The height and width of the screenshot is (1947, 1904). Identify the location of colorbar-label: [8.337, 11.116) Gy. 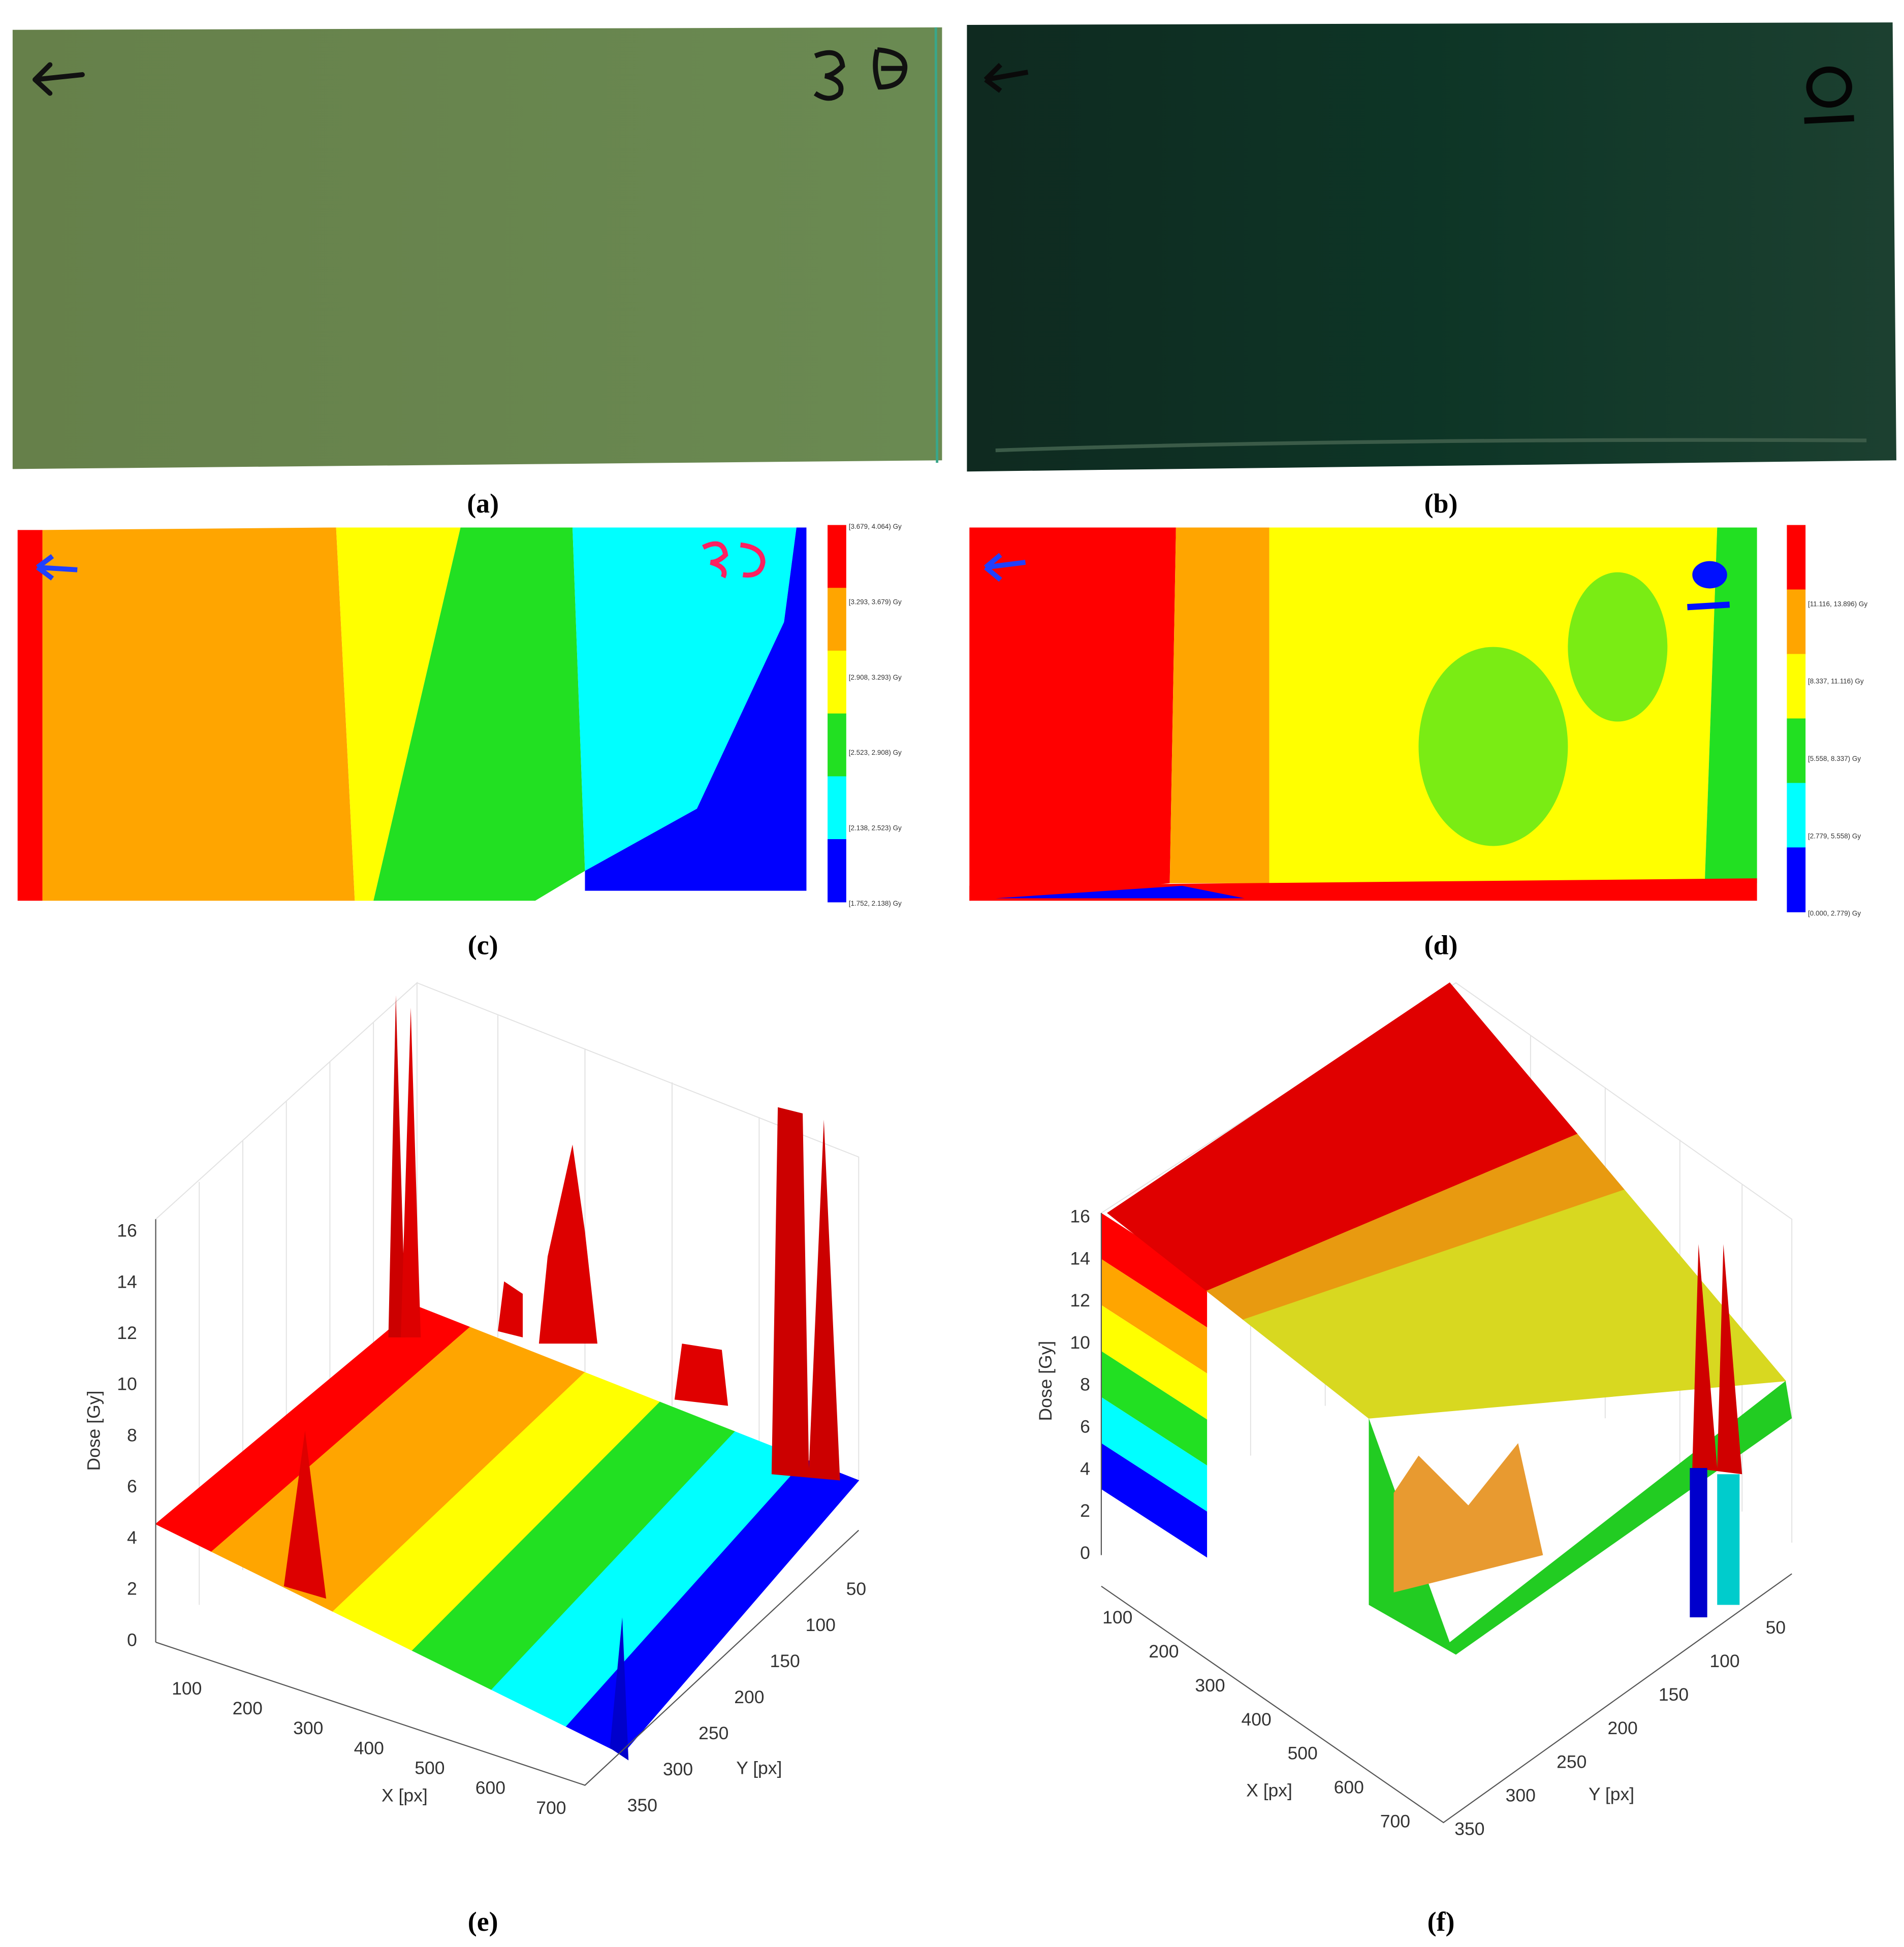
(1836, 682).